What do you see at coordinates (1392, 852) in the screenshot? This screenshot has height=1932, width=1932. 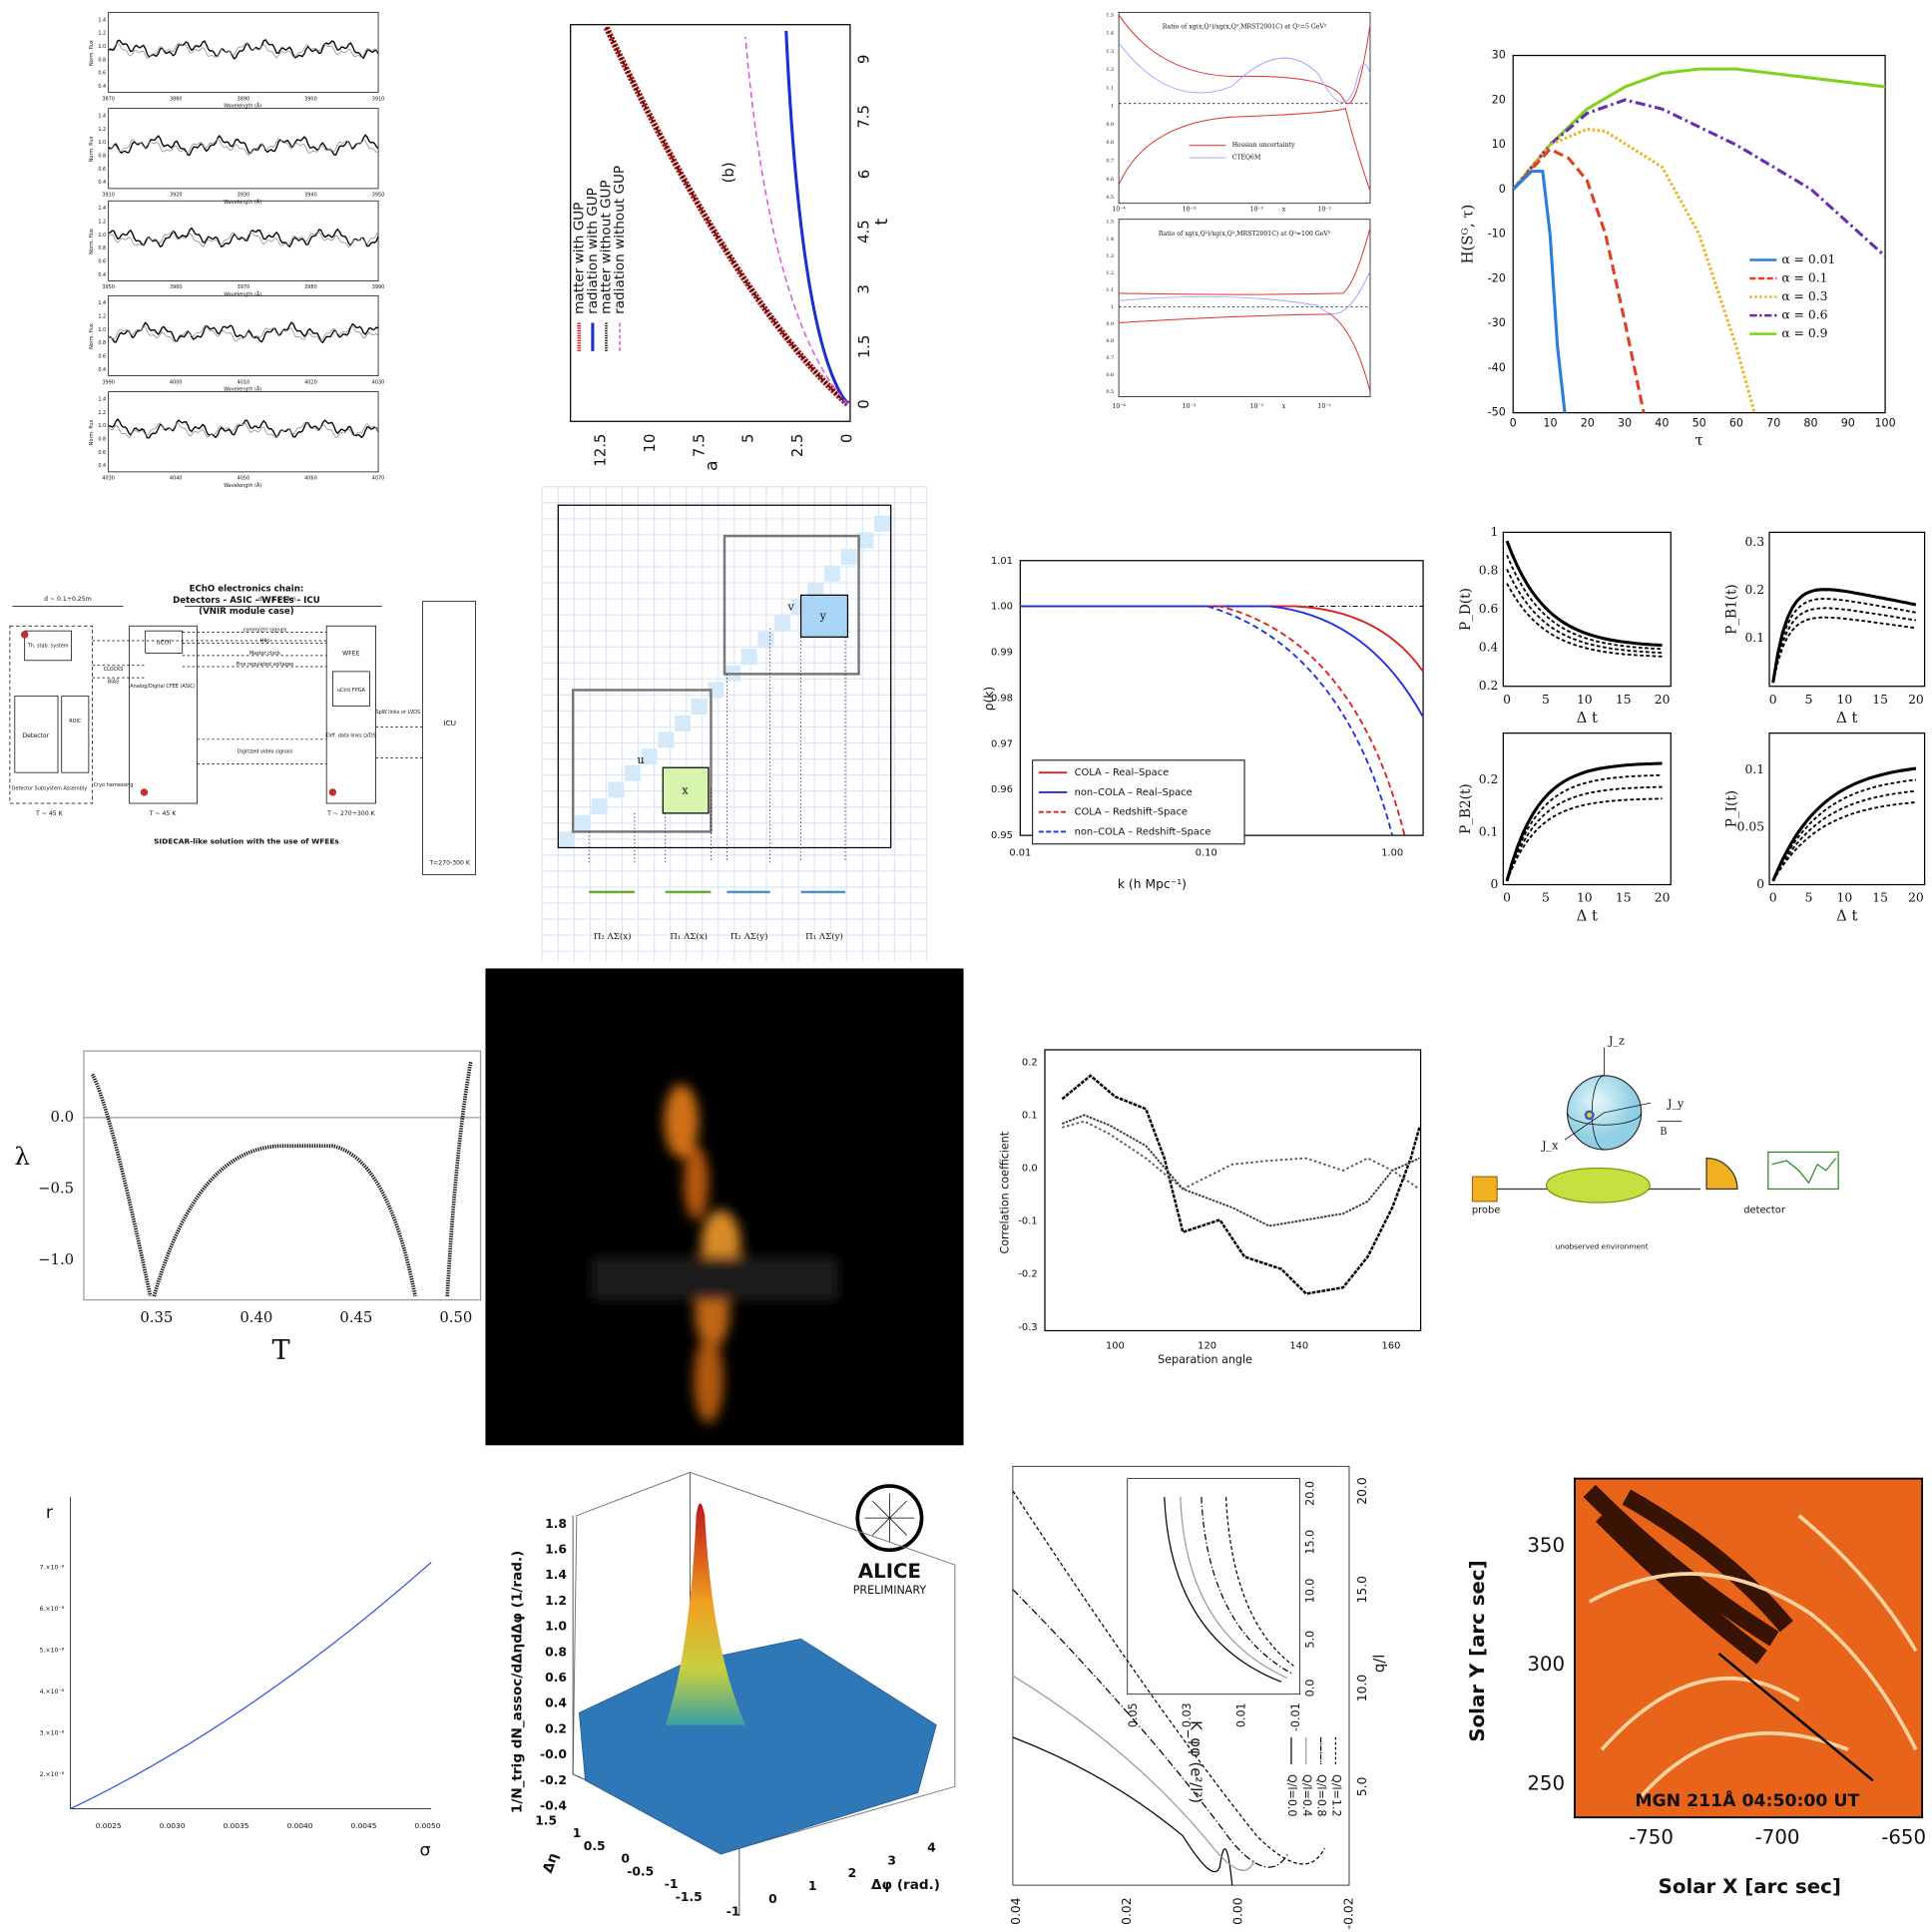 I see `tick-label: 1.00` at bounding box center [1392, 852].